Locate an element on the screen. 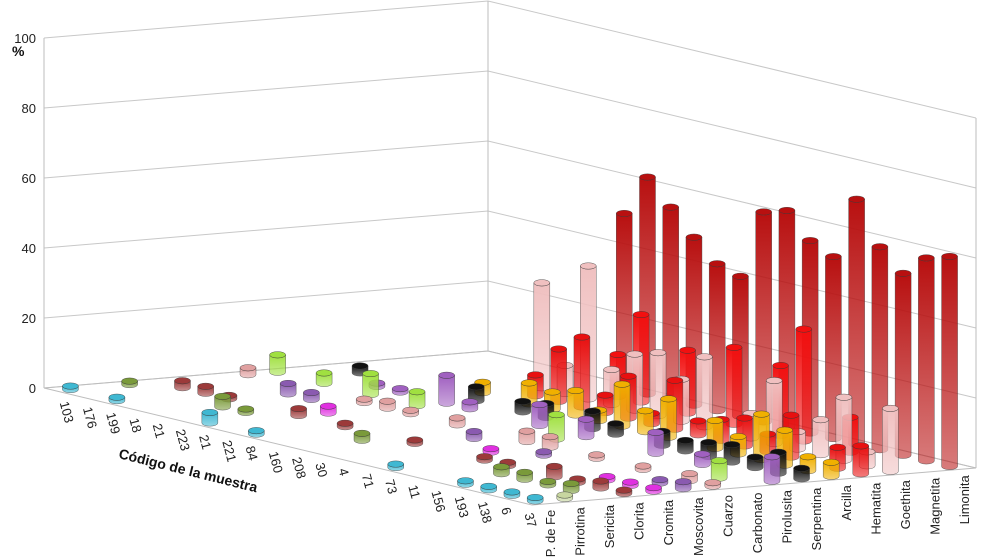 The image size is (1000, 559). y-axis: 0 20 40 60 80 100 is located at coordinates (25, 213).